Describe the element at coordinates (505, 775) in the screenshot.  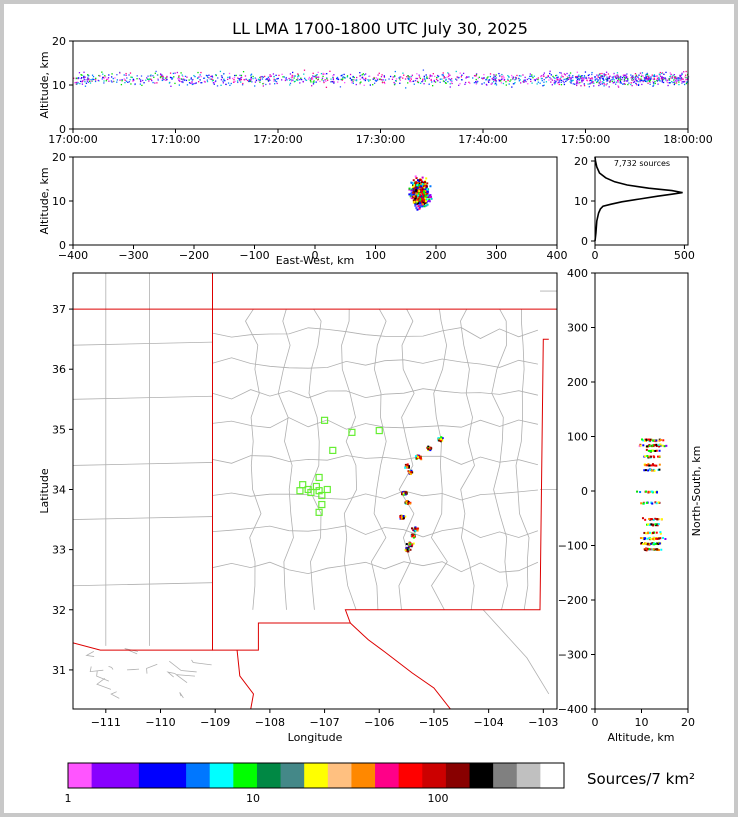
I see `colorbar-swatch` at that location.